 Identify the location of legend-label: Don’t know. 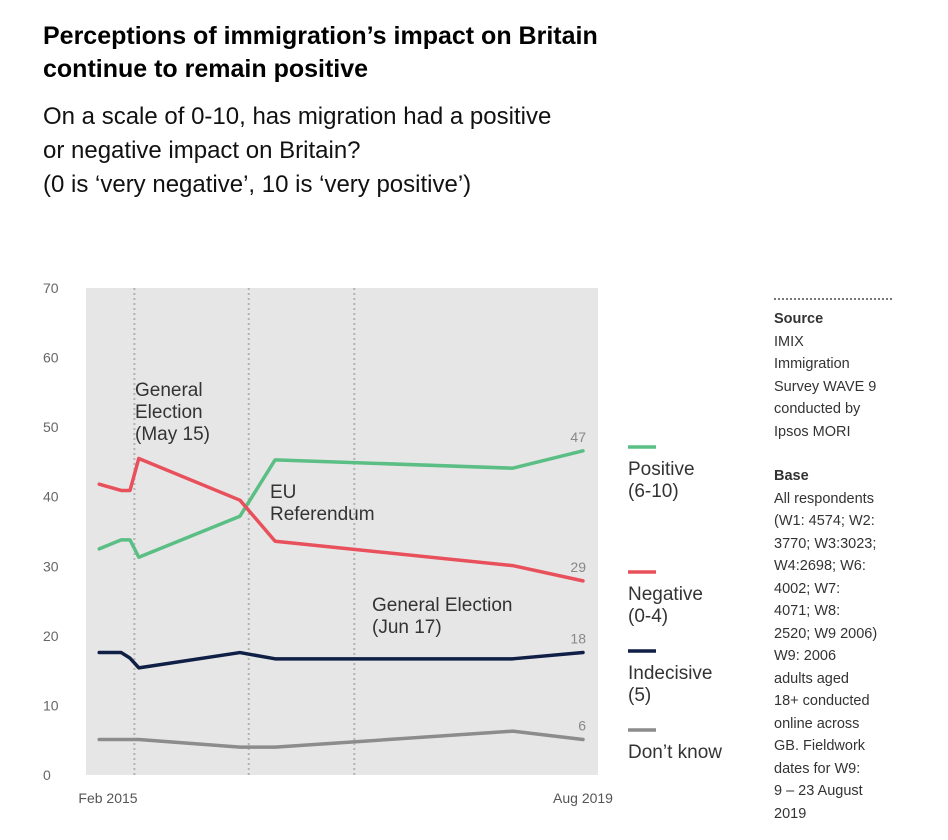
(675, 752).